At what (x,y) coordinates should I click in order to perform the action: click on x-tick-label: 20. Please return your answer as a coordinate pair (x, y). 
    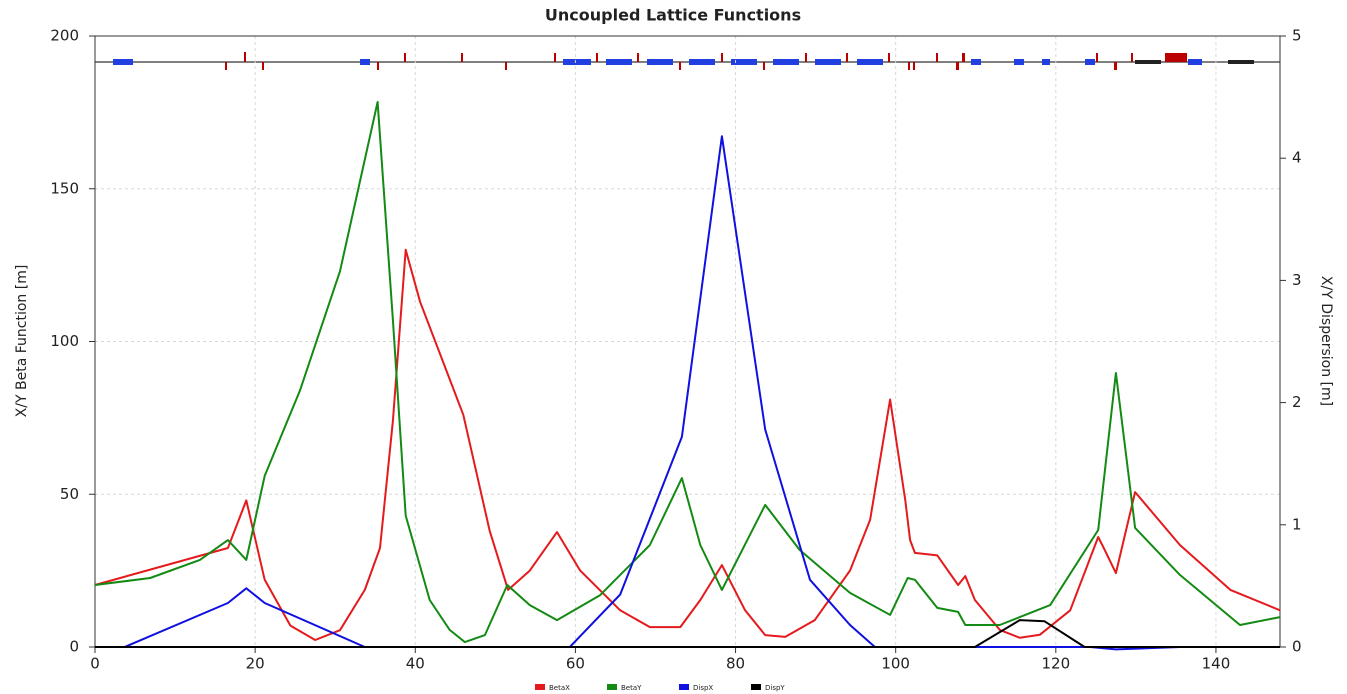
    Looking at the image, I should click on (255, 664).